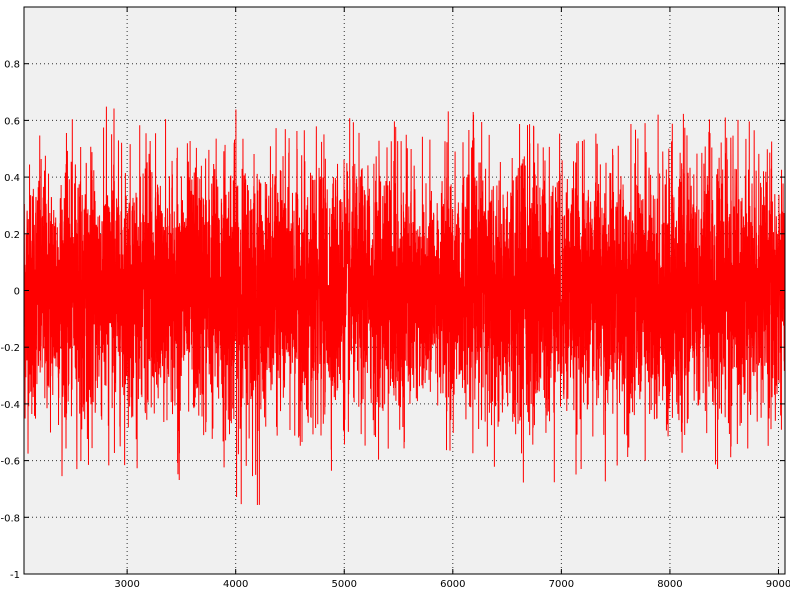  What do you see at coordinates (10, 462) in the screenshot?
I see `y-tick-label: -0.6` at bounding box center [10, 462].